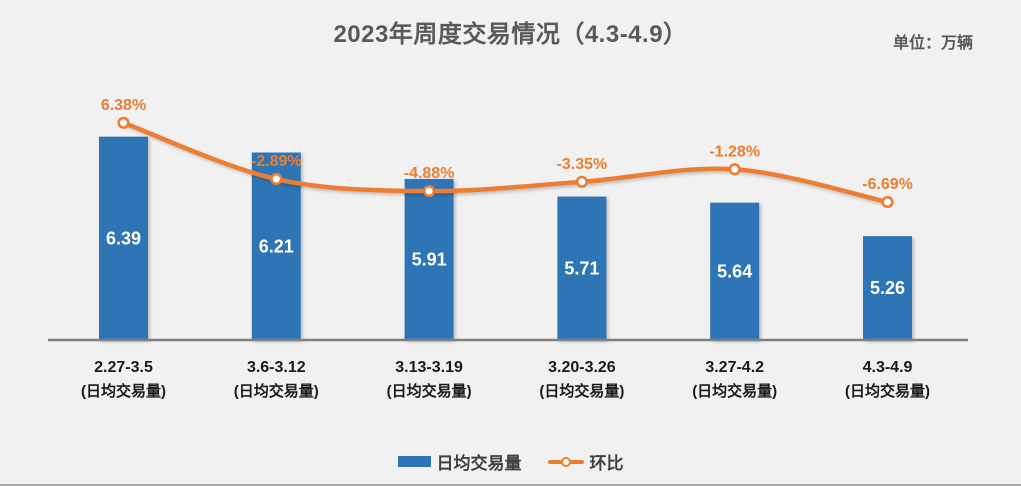  I want to click on line-series-swatch-icon, so click(565, 461).